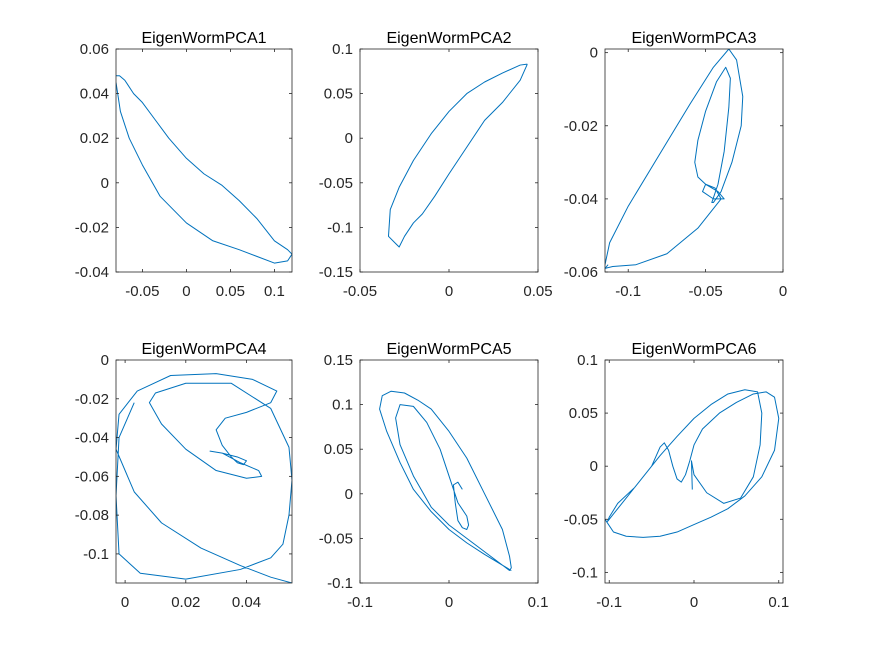  I want to click on x-tick-label: 0.02, so click(185, 602).